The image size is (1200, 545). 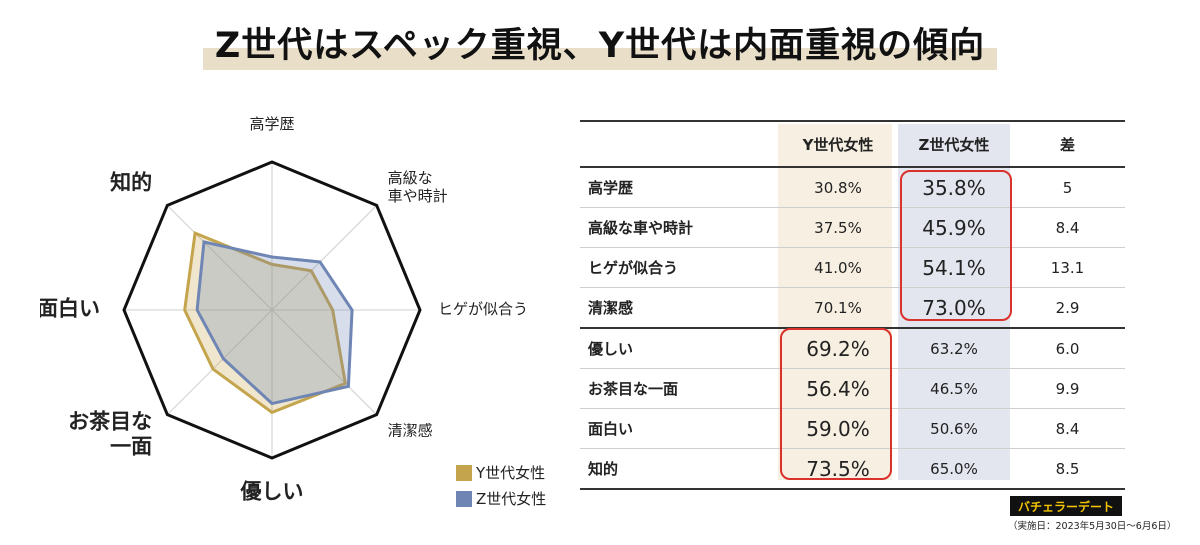 I want to click on table-row: 知的 73.5% 65.0% 8.5, so click(x=852, y=469).